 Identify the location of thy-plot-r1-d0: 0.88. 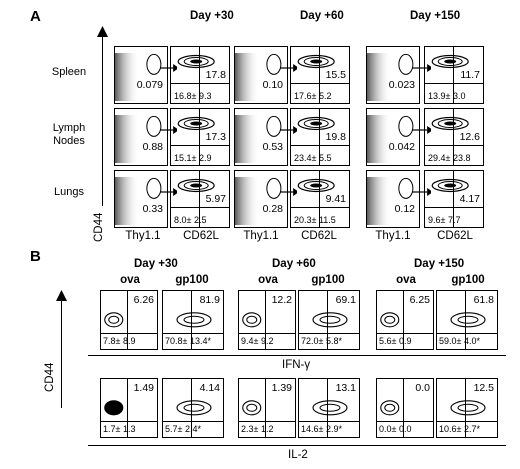
(141, 137).